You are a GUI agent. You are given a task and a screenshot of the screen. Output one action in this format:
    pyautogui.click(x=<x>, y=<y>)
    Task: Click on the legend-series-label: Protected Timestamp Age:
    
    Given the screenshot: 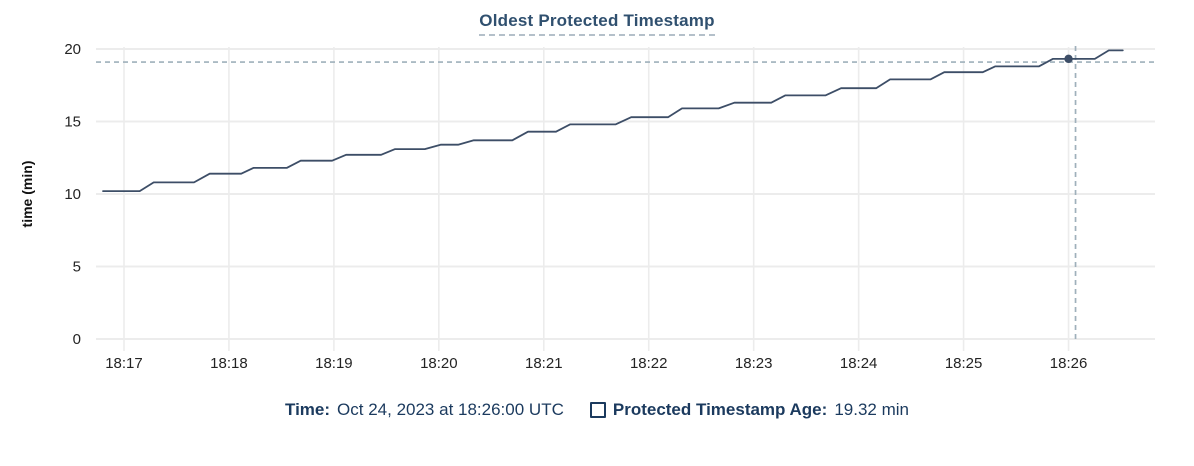 What is the action you would take?
    pyautogui.click(x=720, y=409)
    